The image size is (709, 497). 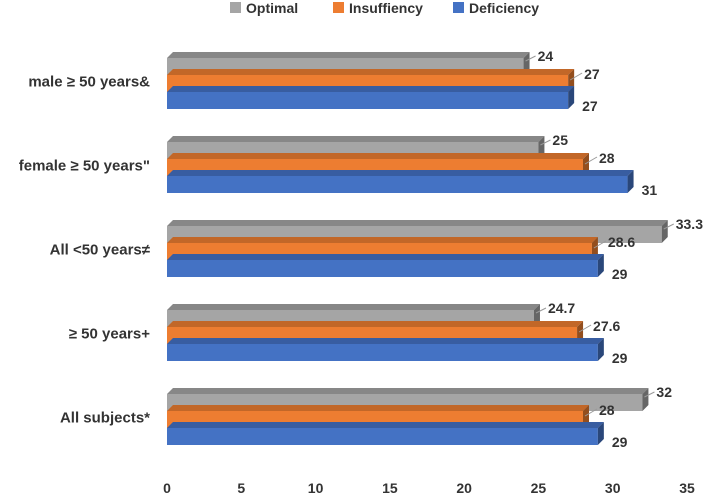 I want to click on legend: Optimal Insuffiency Deficiency, so click(x=384, y=8).